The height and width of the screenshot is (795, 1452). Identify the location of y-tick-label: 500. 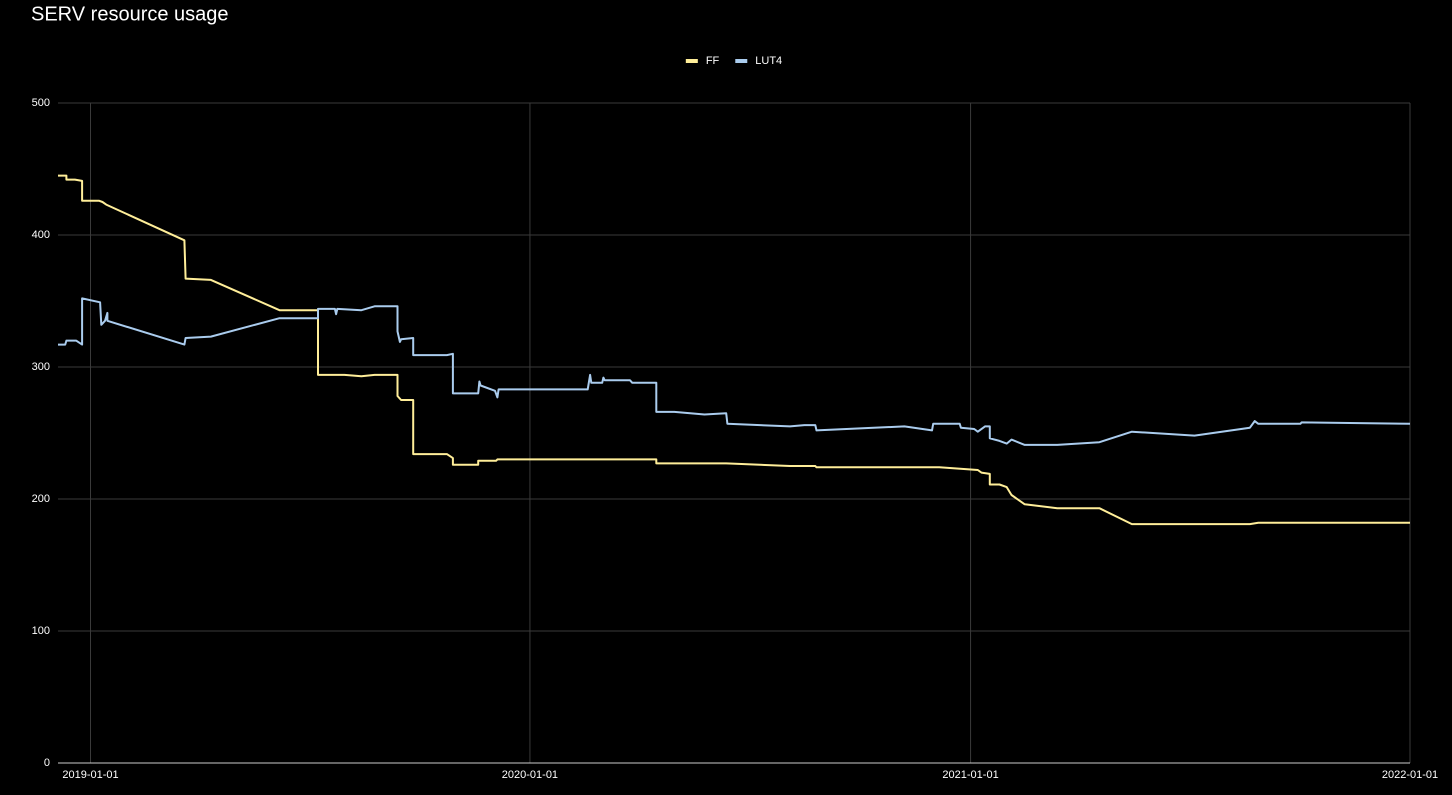
(41, 103).